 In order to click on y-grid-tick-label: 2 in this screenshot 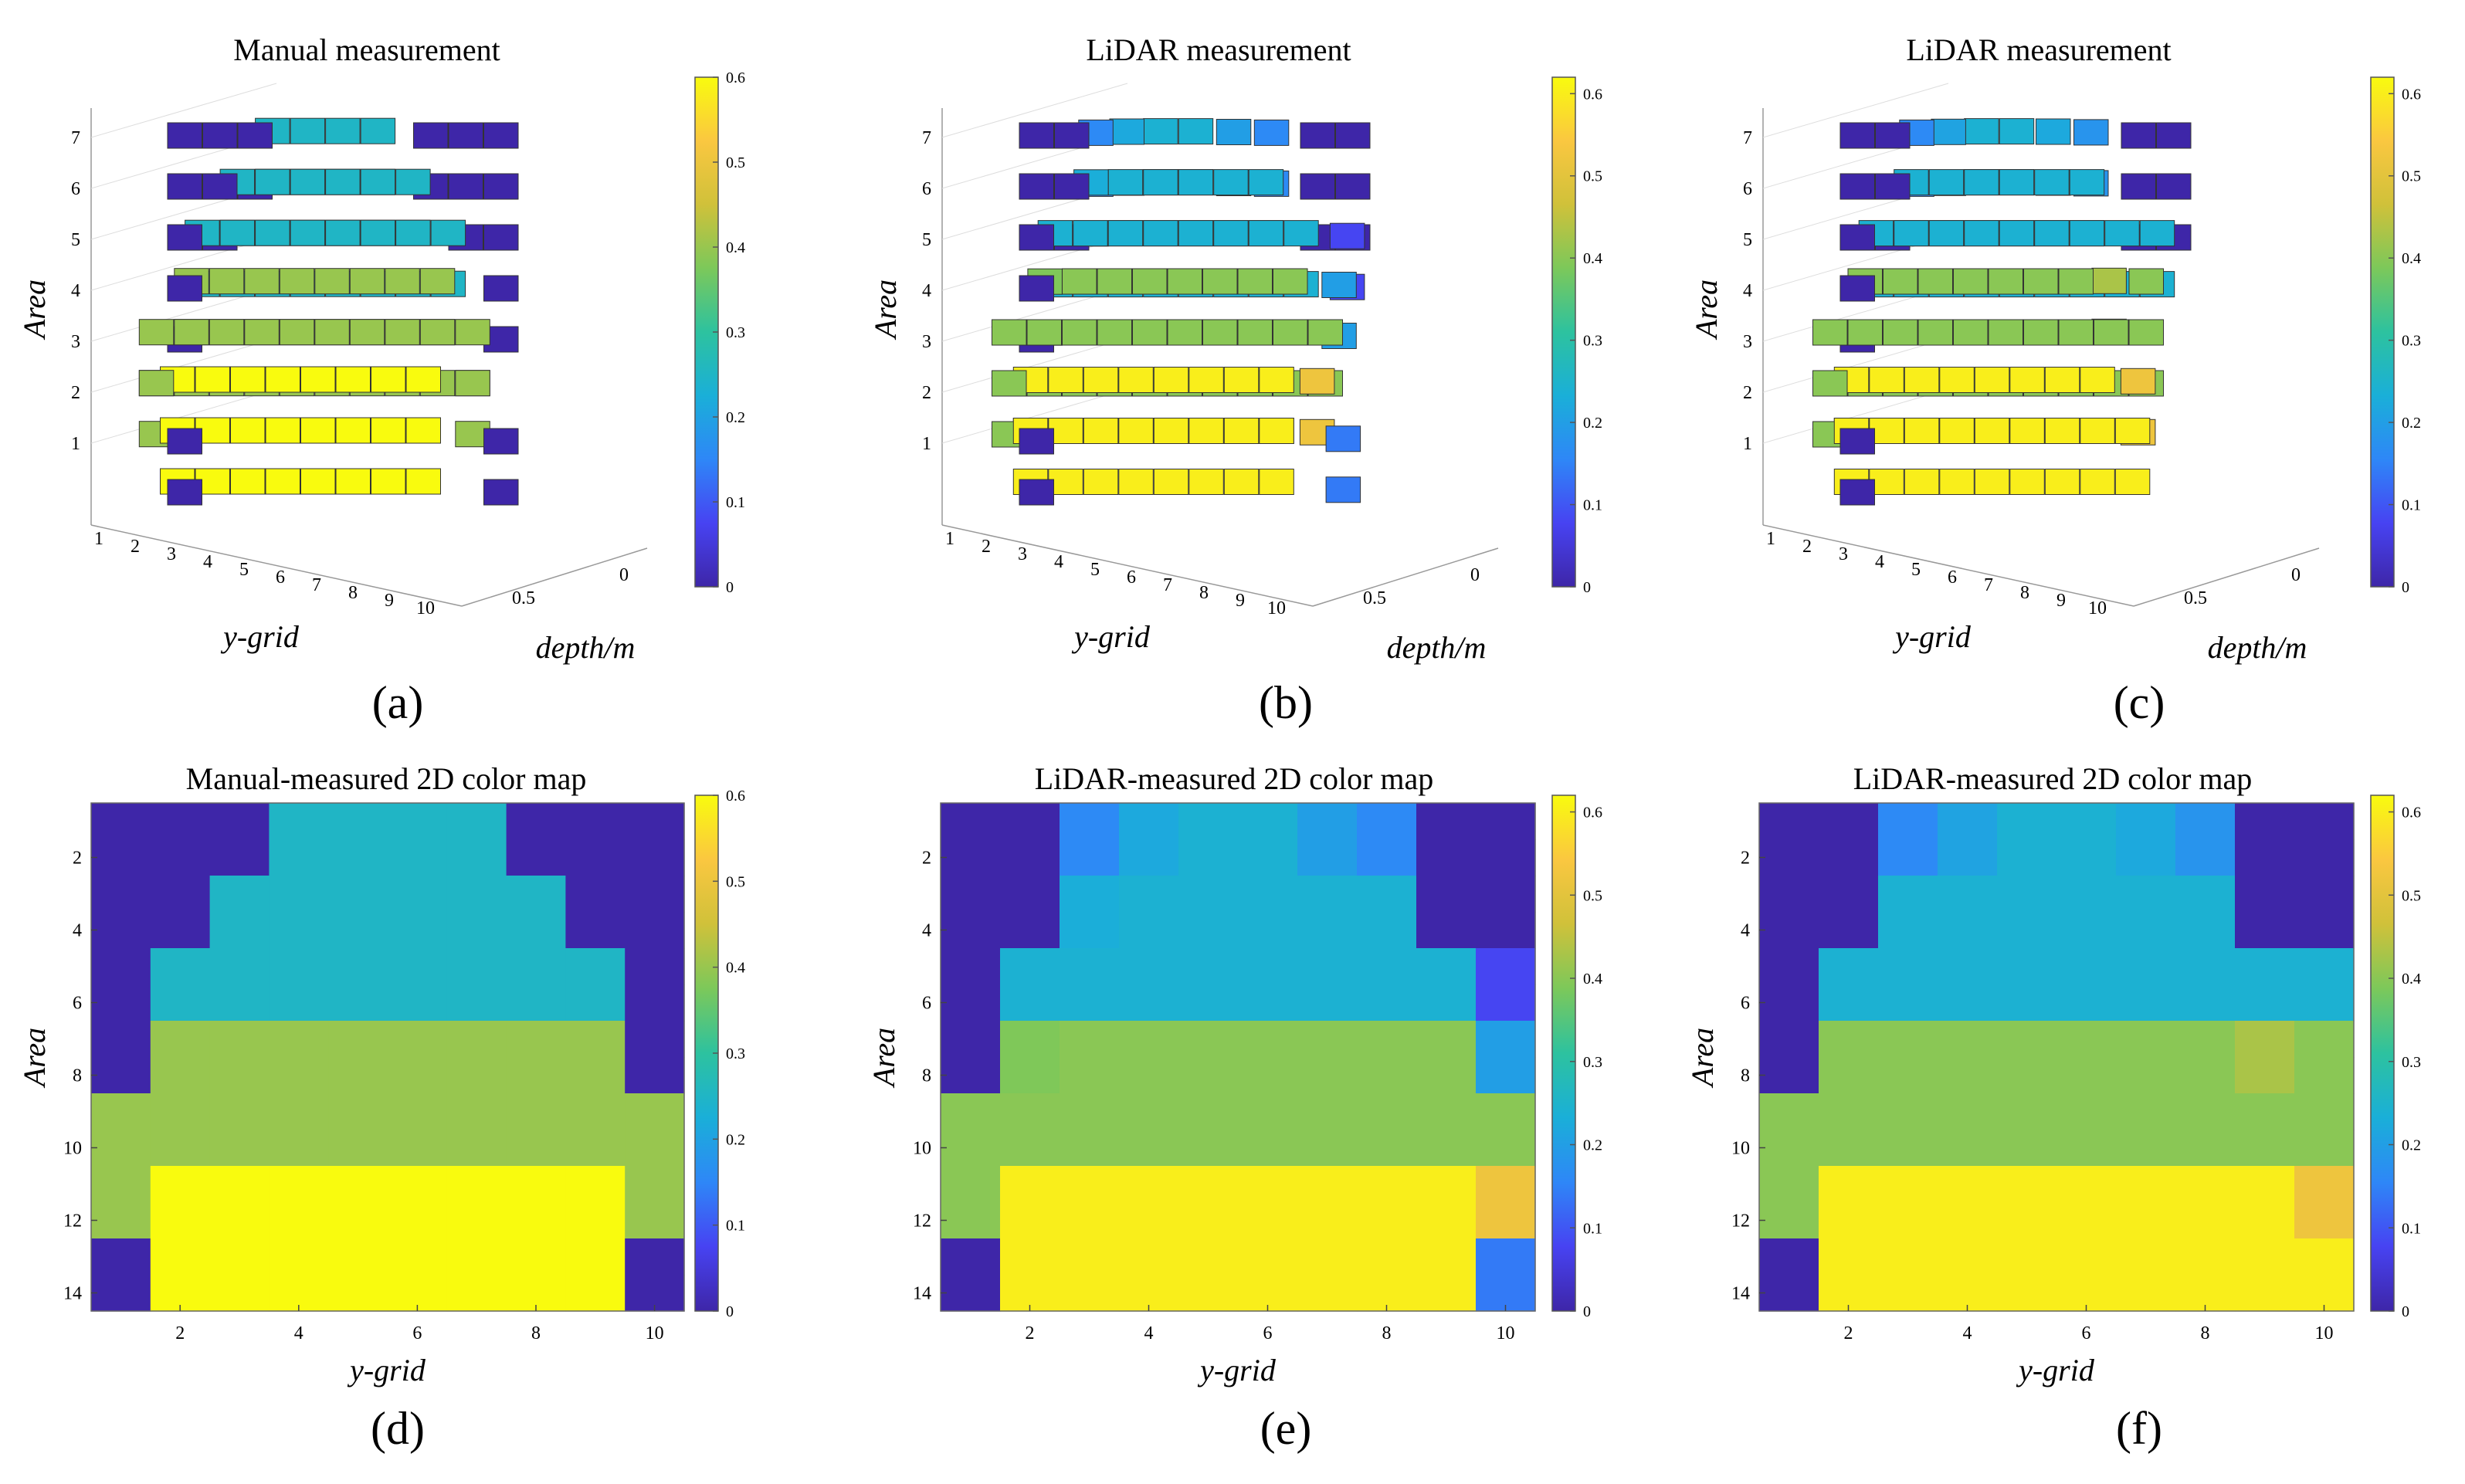, I will do `click(1807, 547)`.